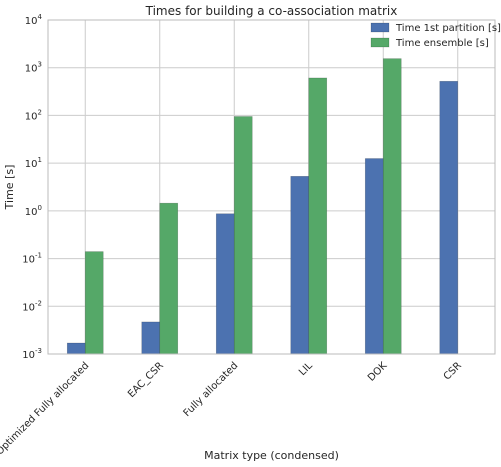  I want to click on y-tick-exponent: -1, so click(38, 256).